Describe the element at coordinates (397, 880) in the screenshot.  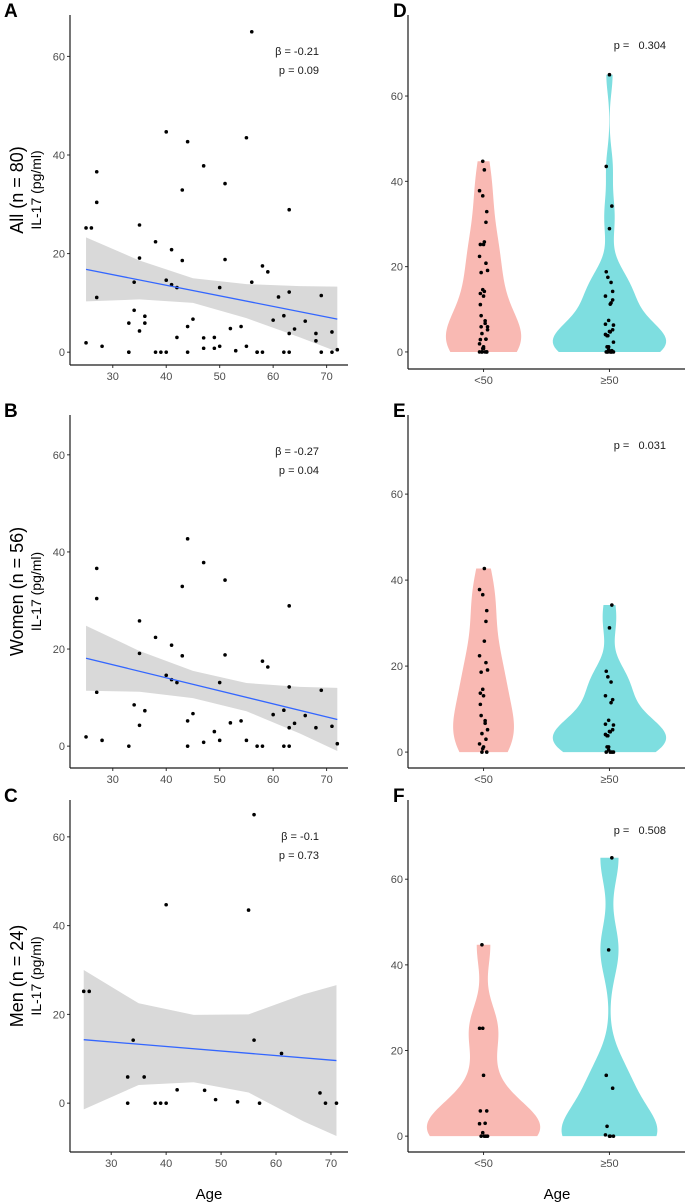
I see `y-tick-label: 60` at that location.